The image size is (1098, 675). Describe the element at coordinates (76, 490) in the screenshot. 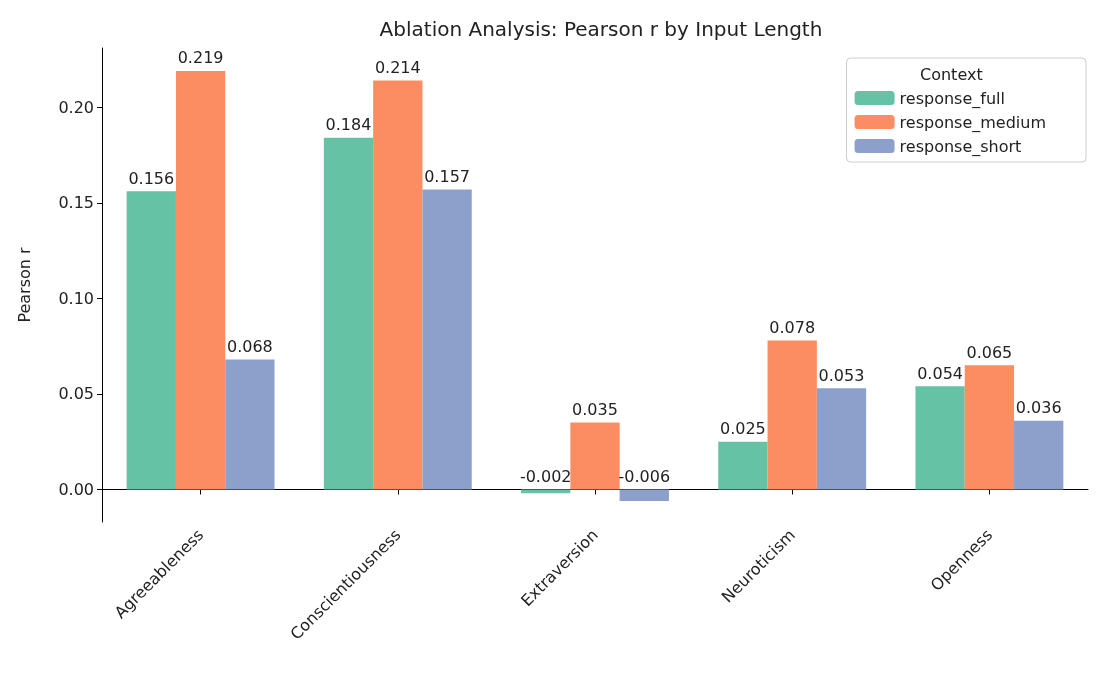

I see `y-tick-label: 0.00` at that location.